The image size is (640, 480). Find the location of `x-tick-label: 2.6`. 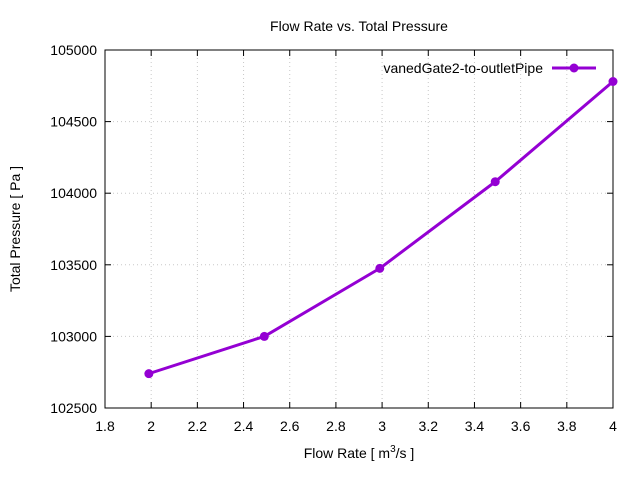

x-tick-label: 2.6 is located at coordinates (290, 426).